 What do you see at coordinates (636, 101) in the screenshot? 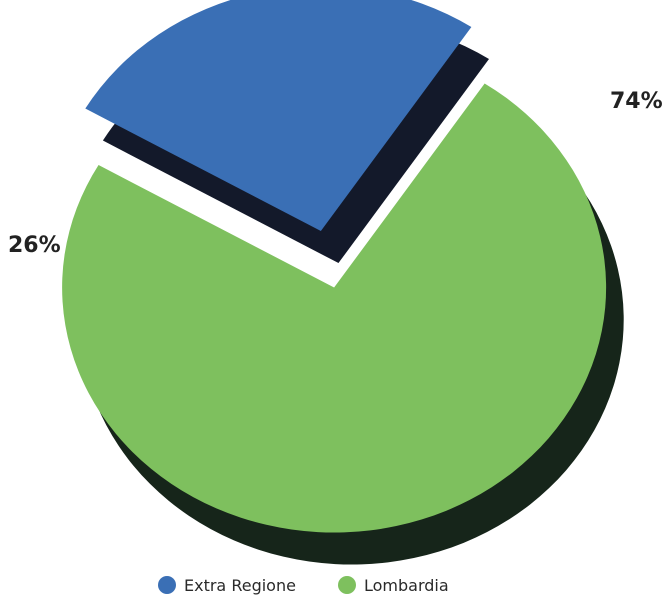
I see `slice-label-lombardia: 74%` at bounding box center [636, 101].